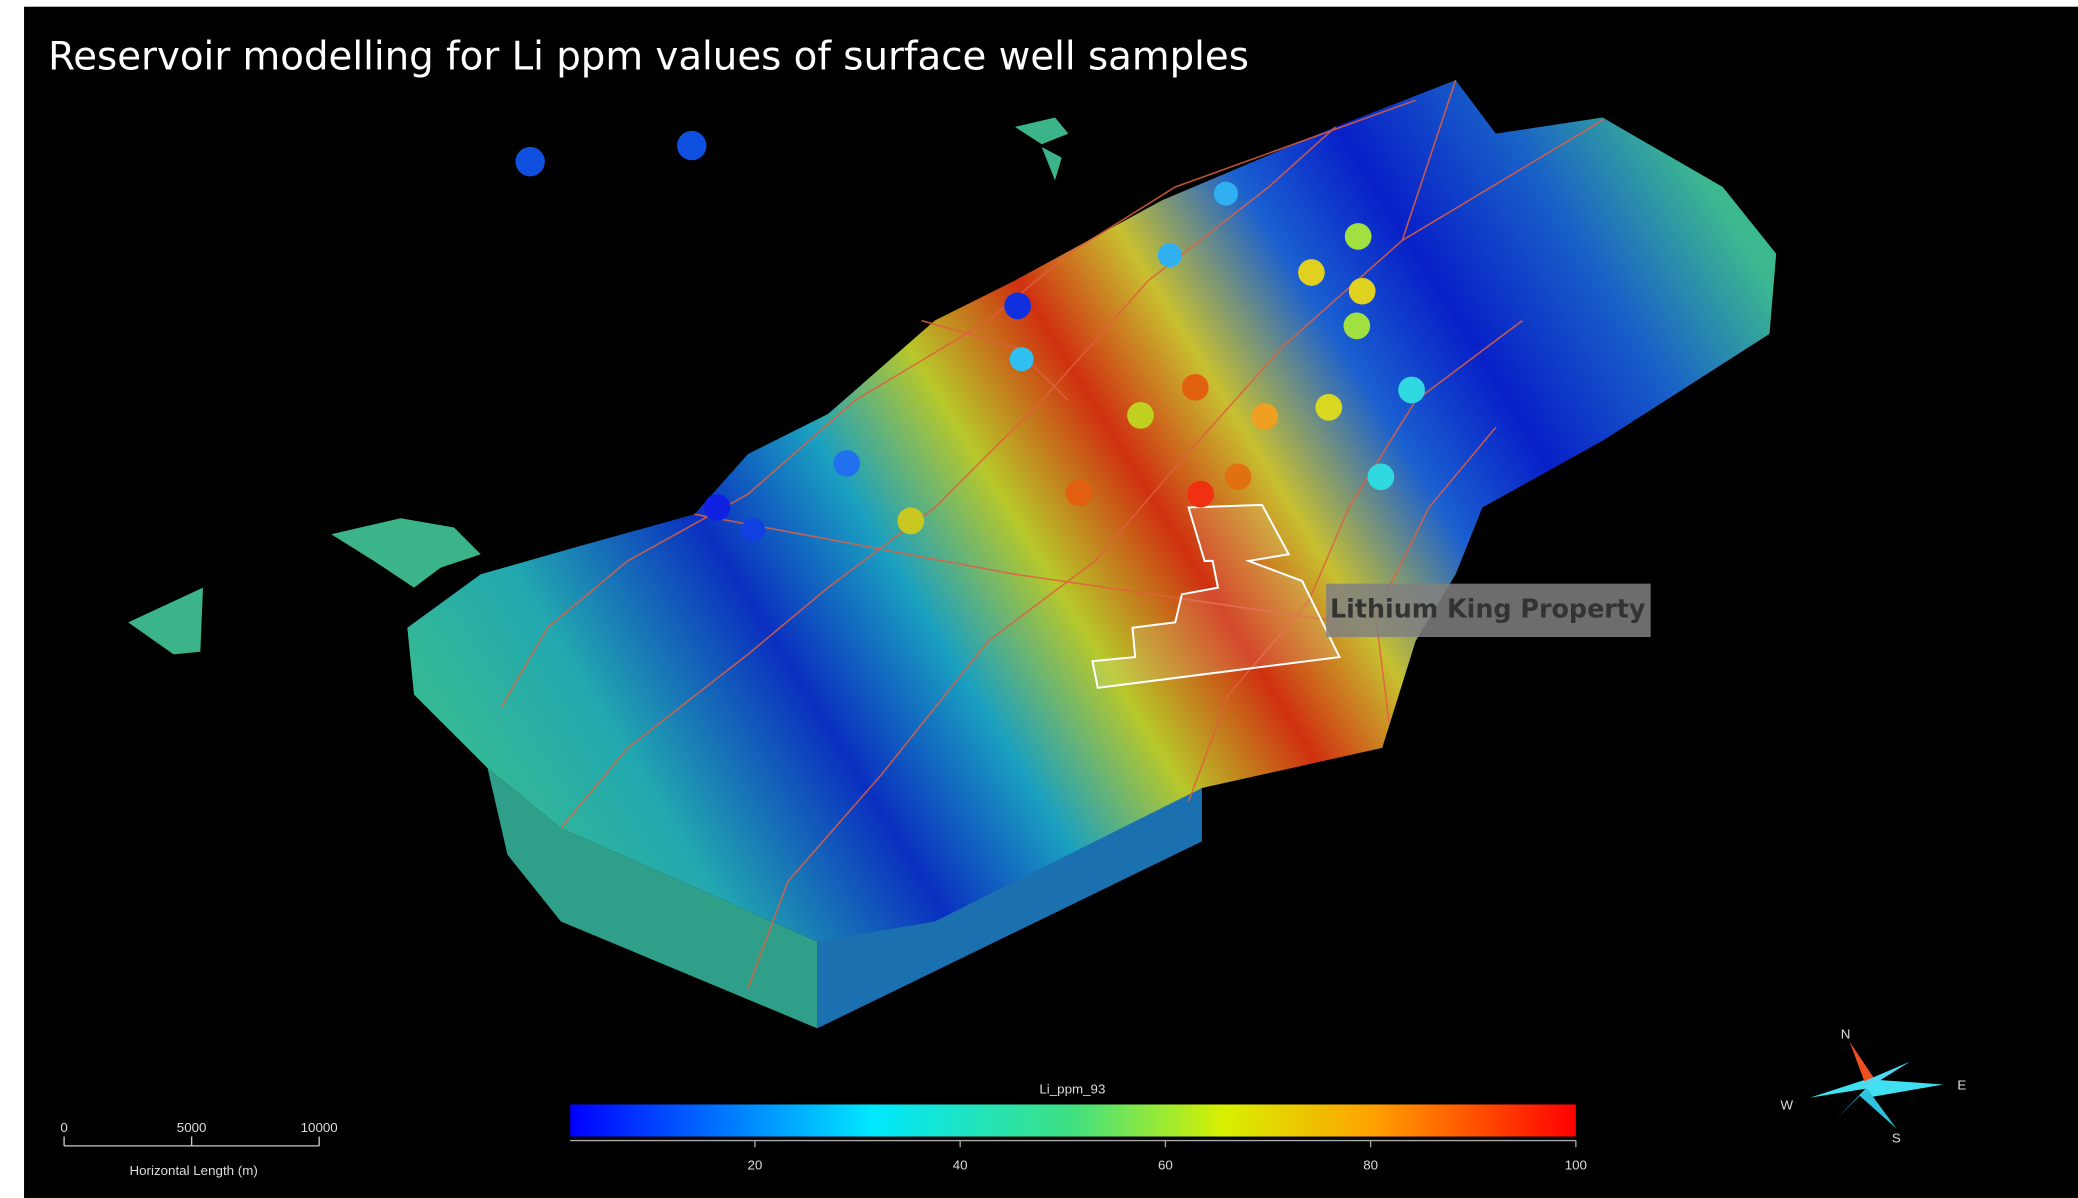  What do you see at coordinates (1370, 1164) in the screenshot?
I see `colorbar-tick-label: 80` at bounding box center [1370, 1164].